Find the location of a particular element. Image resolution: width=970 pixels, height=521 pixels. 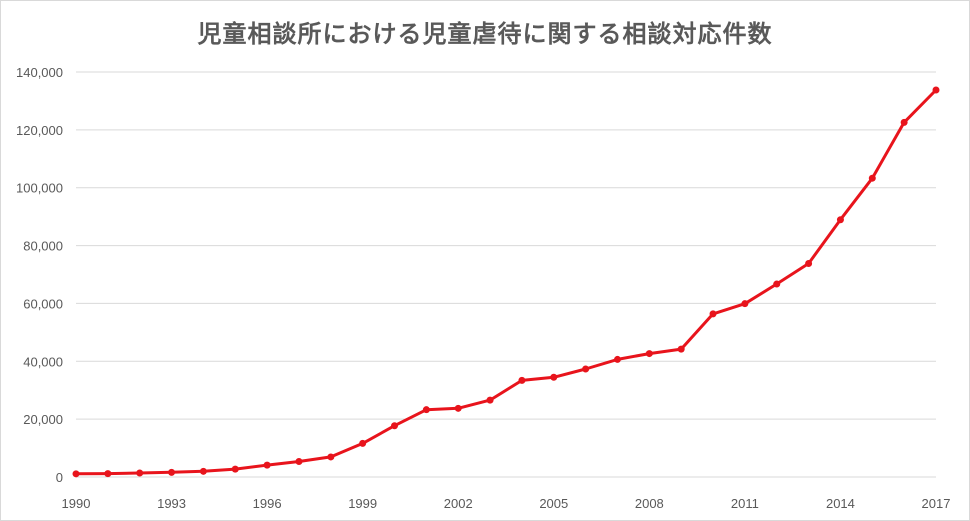

x-tick-label: 2014 is located at coordinates (840, 503).